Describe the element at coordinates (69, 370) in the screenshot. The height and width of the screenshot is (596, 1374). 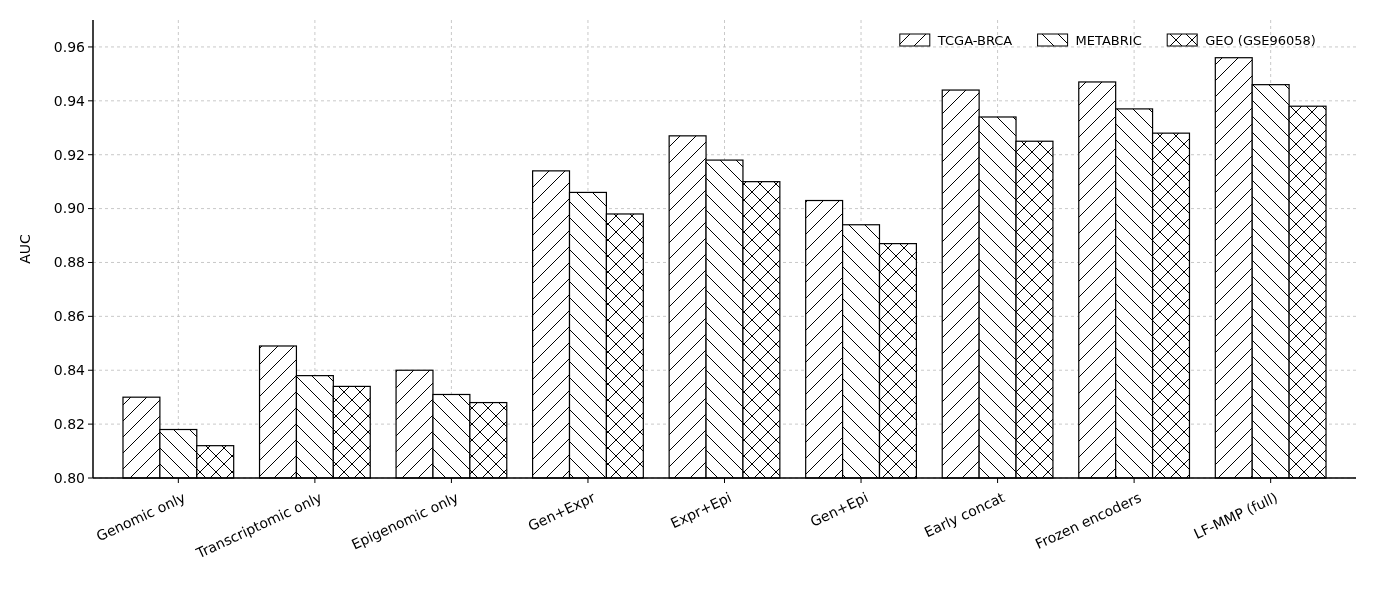
I see `y-tick-label: 0.84` at that location.